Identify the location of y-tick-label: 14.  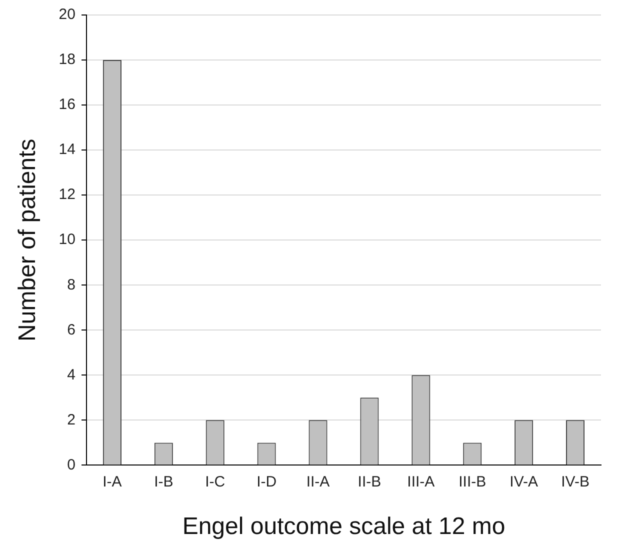
(67, 149).